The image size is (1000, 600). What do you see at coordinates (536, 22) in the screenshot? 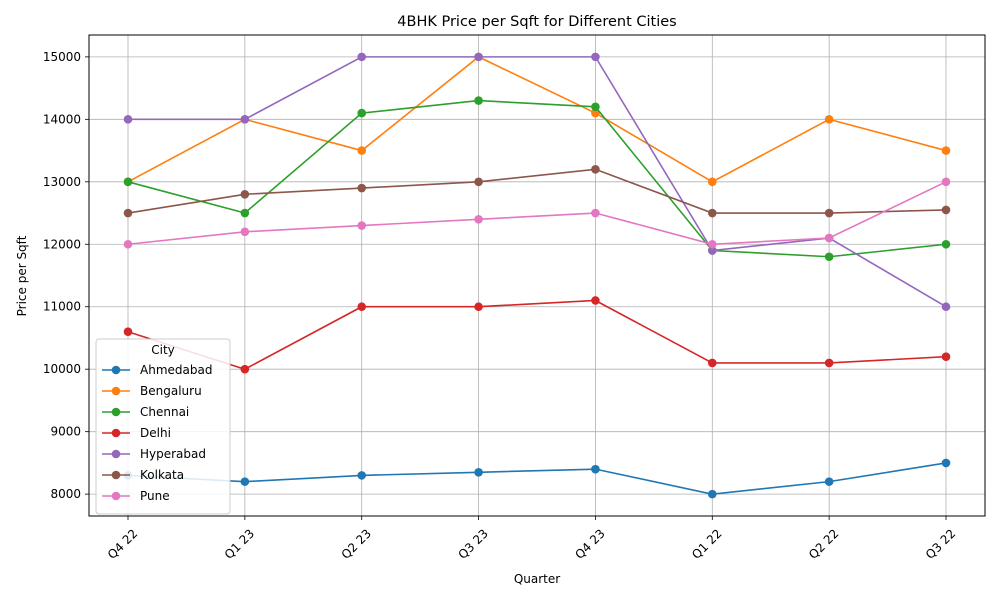
I see `chart-title: 4BHK Price per Sqft for Different Cities` at bounding box center [536, 22].